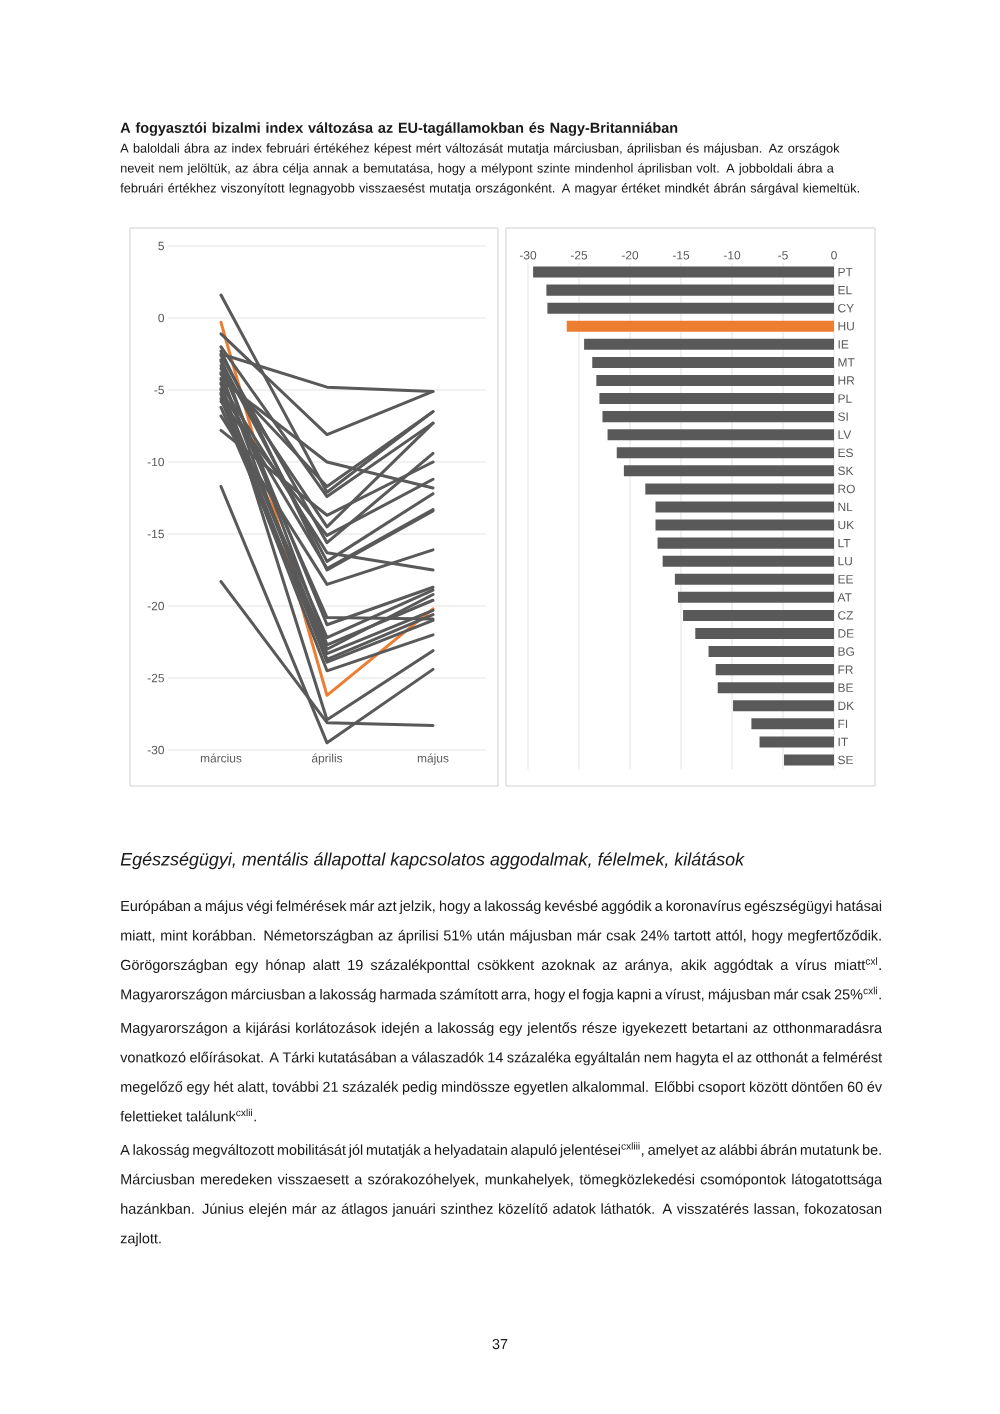 The height and width of the screenshot is (1414, 1000). I want to click on x-tick-label: -30, so click(528, 255).